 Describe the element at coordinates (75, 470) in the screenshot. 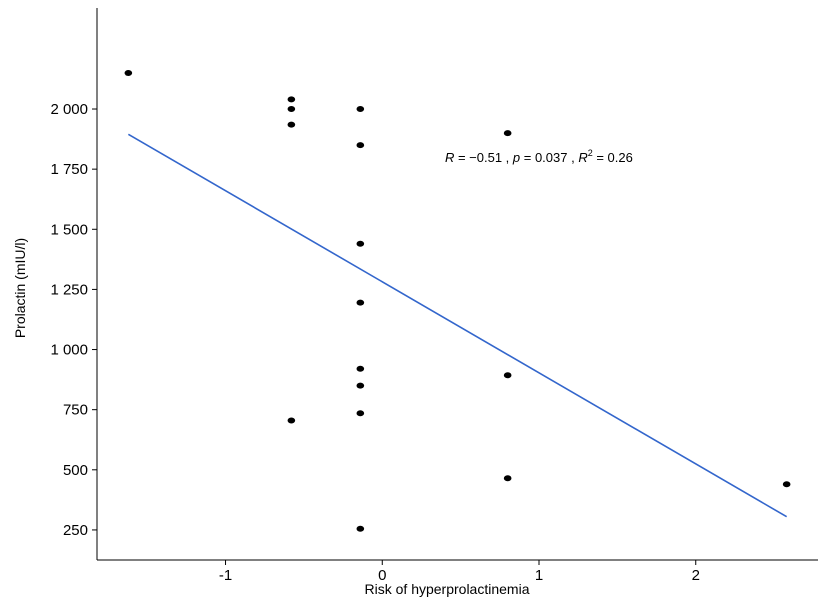

I see `y-tick-label: 500` at that location.